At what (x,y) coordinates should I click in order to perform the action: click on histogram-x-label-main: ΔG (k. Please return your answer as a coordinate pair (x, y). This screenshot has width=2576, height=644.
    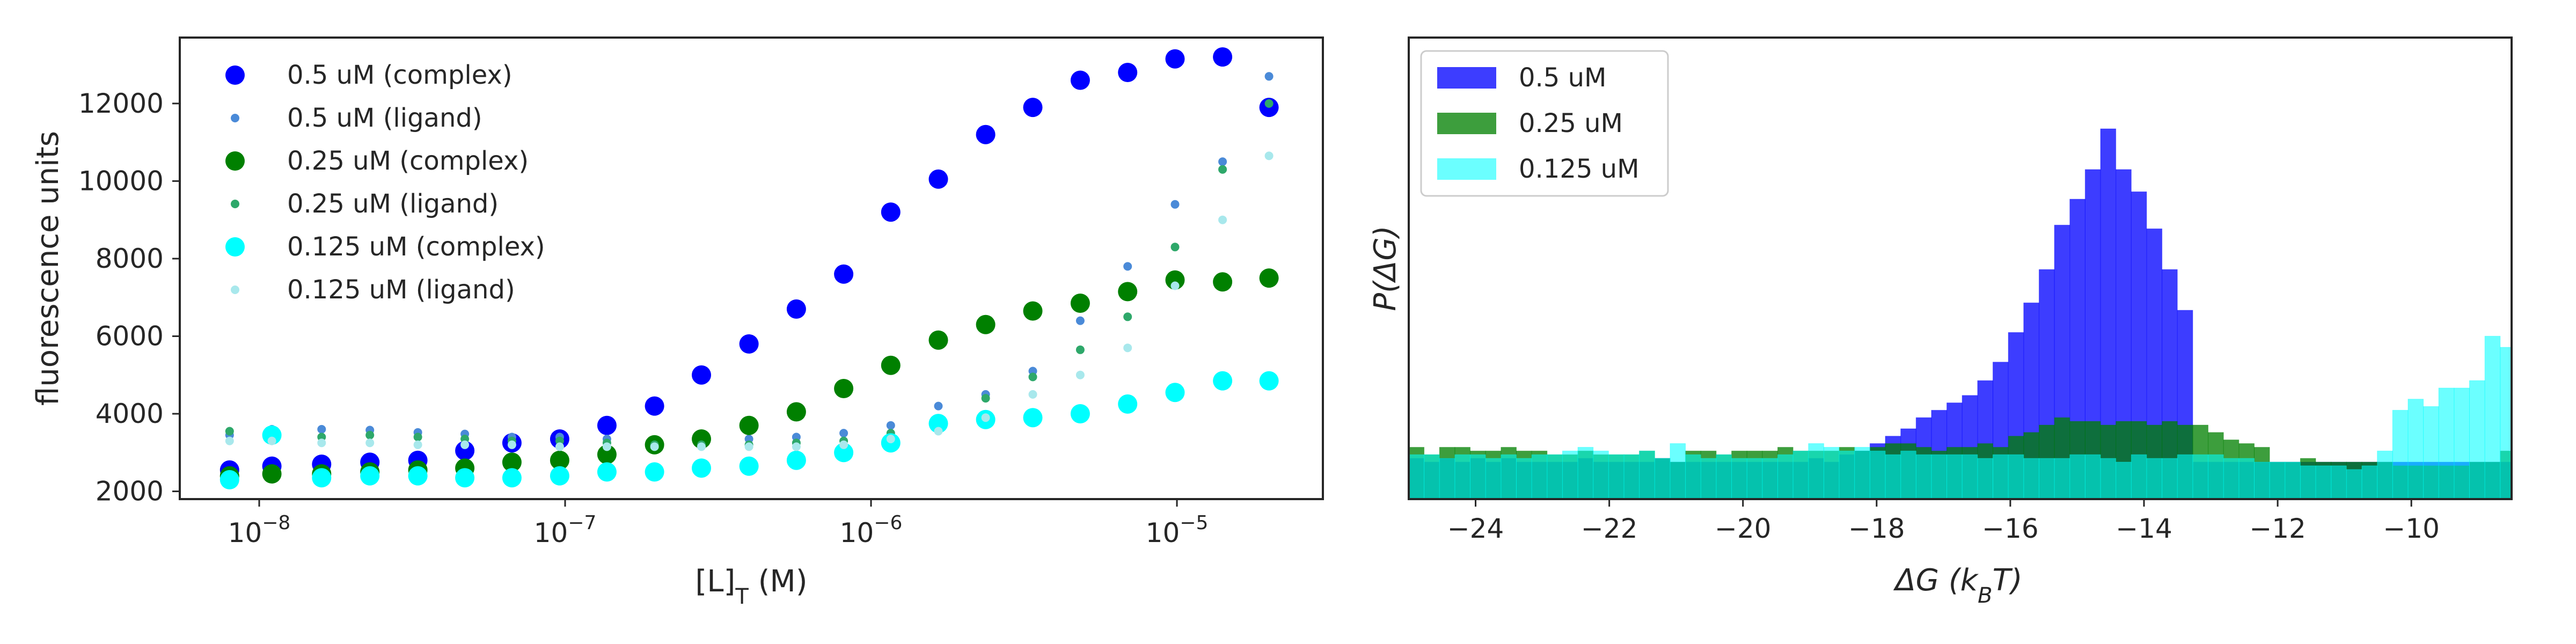
    Looking at the image, I should click on (1936, 580).